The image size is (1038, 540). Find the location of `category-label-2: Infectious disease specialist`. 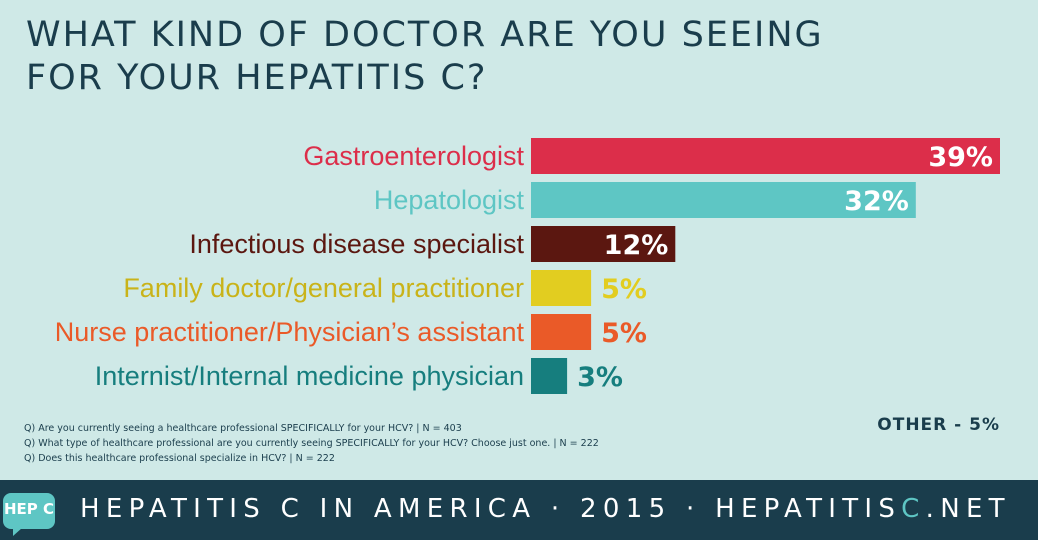

category-label-2: Infectious disease specialist is located at coordinates (356, 244).